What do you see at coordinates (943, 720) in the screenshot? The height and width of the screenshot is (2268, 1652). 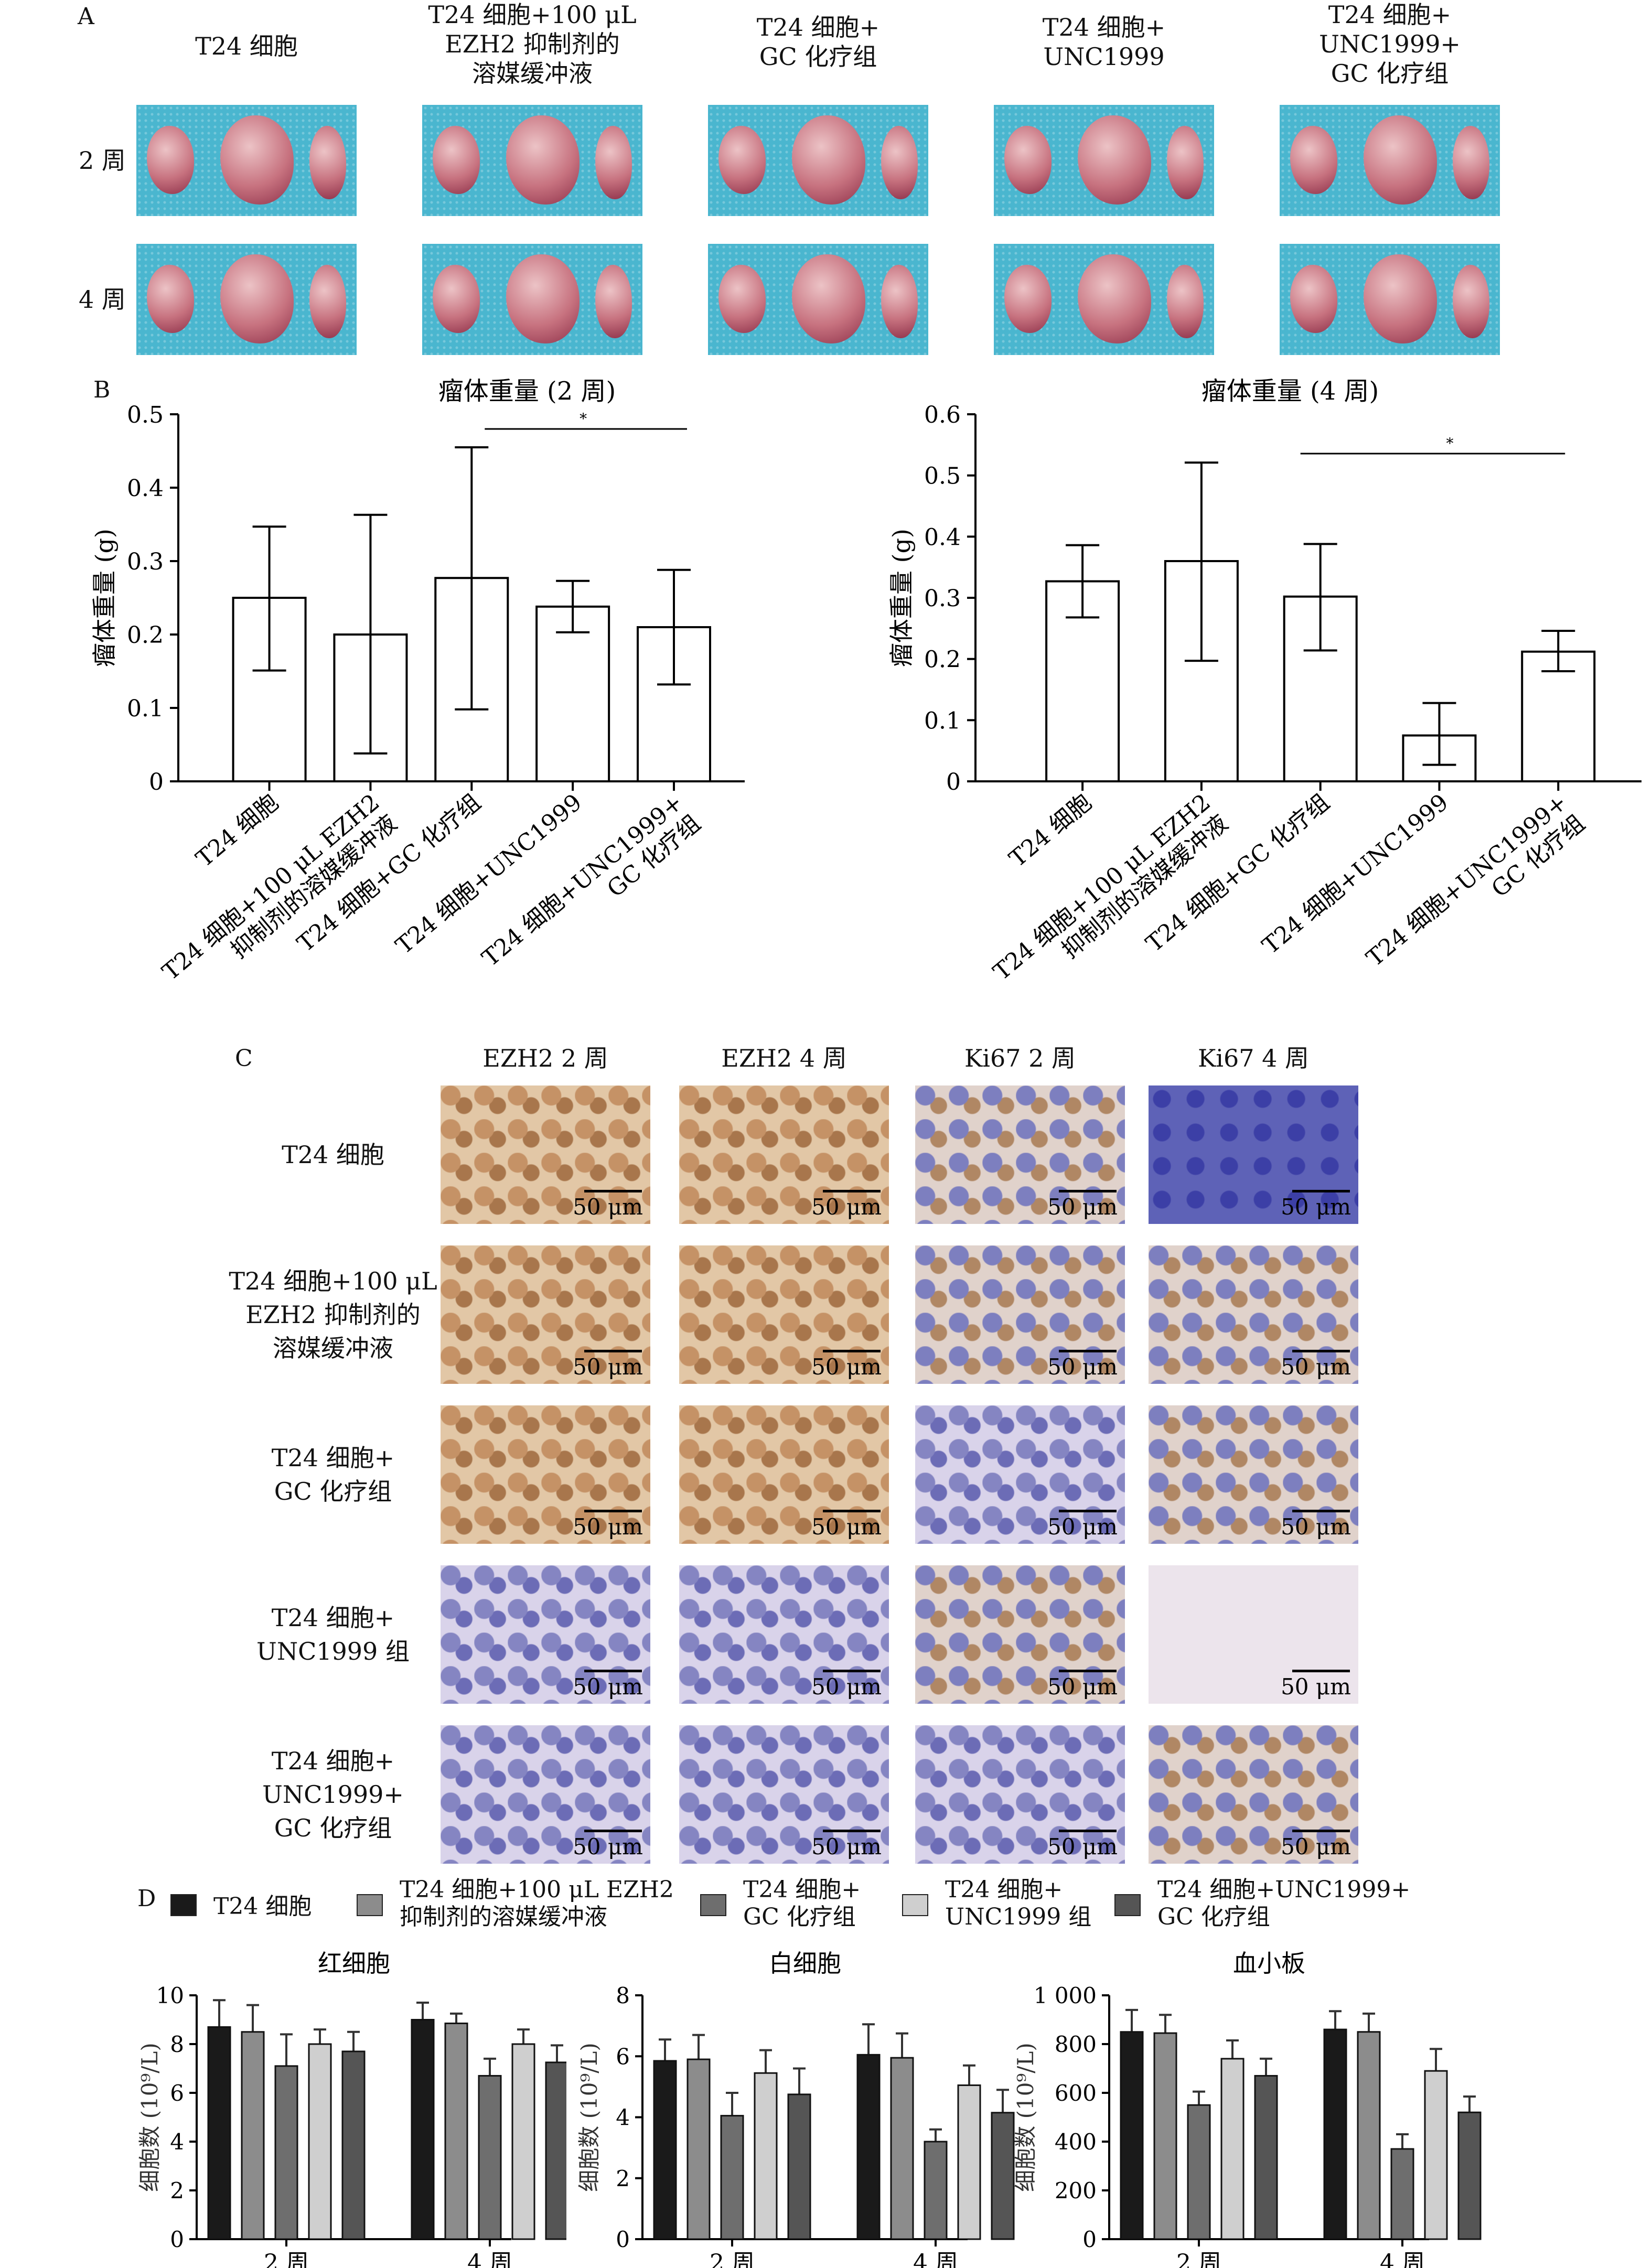 I see `y-tick-label: 0.1` at bounding box center [943, 720].